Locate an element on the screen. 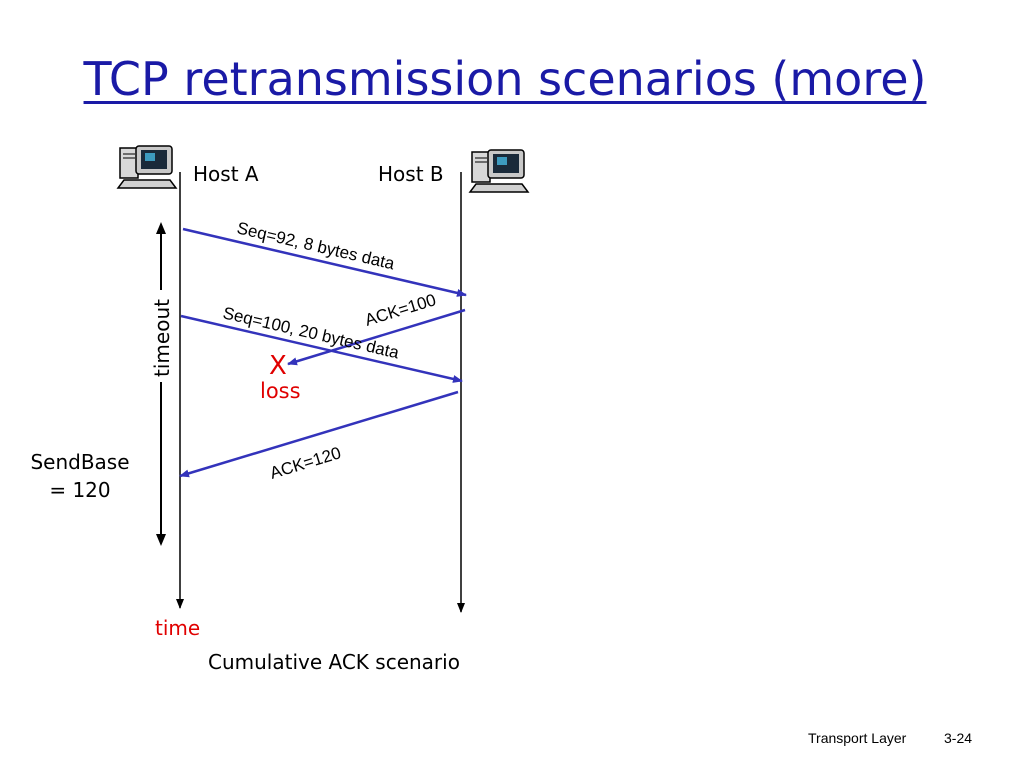 The width and height of the screenshot is (1024, 768). footer-chapter-label: Transport Layer is located at coordinates (857, 738).